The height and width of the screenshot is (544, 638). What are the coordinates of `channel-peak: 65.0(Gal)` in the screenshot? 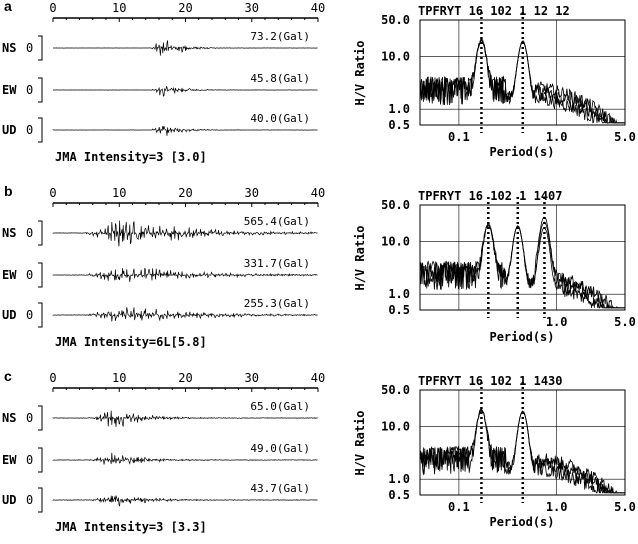 It's located at (280, 406).